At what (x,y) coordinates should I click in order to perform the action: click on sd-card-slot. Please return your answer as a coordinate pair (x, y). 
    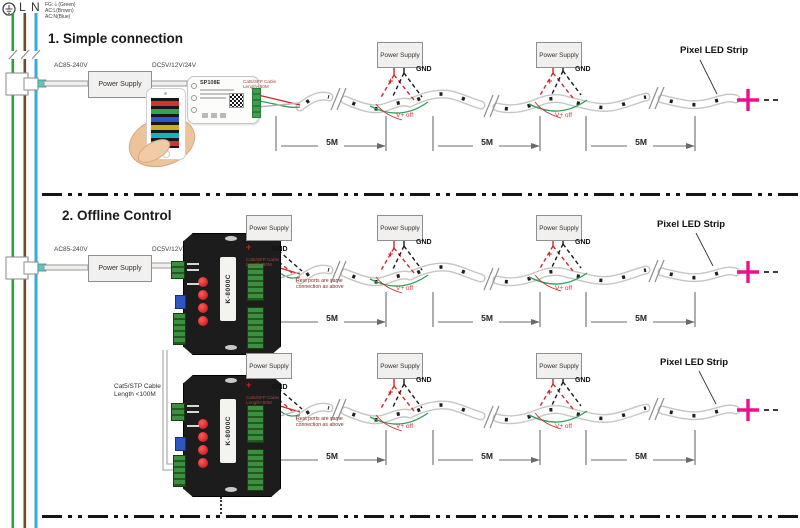
    Looking at the image, I should click on (180, 302).